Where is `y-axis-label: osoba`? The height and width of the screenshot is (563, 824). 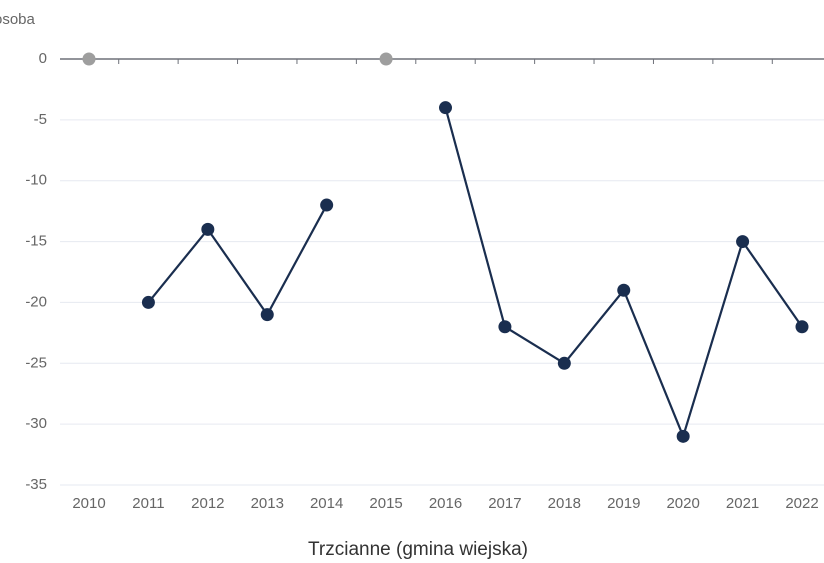
y-axis-label: osoba is located at coordinates (18, 19).